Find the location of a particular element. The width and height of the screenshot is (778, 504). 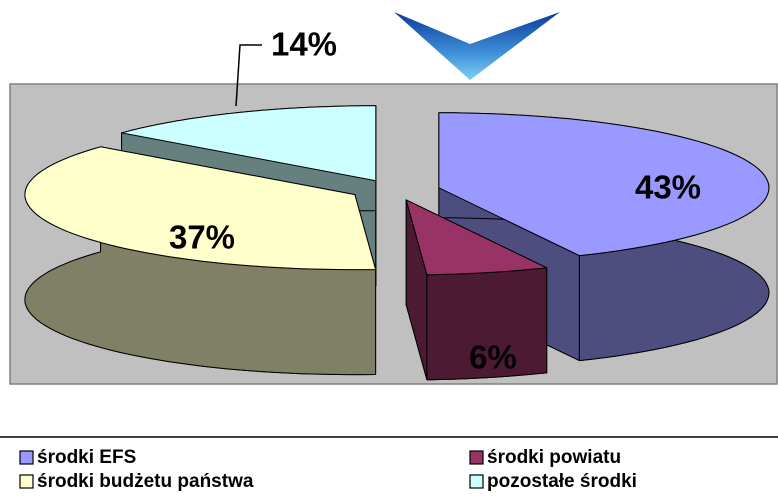

legend-label: środki powiatu is located at coordinates (554, 457).